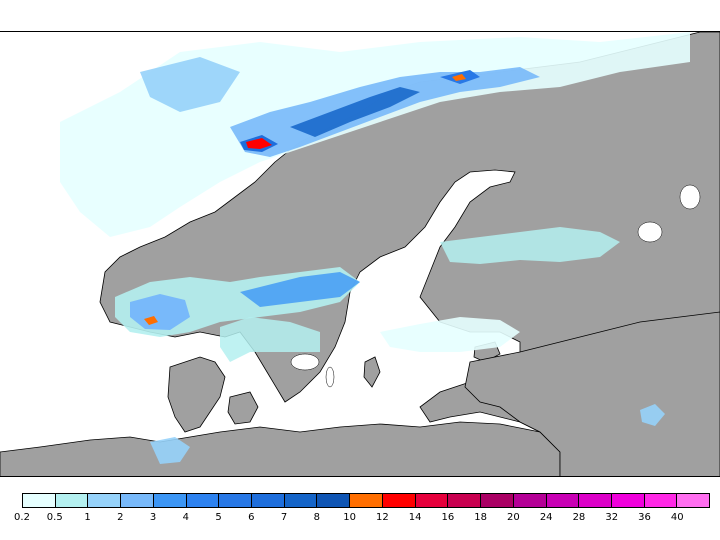  What do you see at coordinates (317, 517) in the screenshot?
I see `legend-label: 8` at bounding box center [317, 517].